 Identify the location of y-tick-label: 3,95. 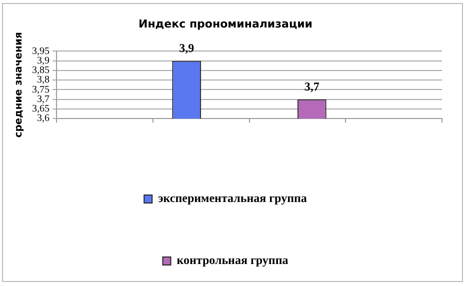
(41, 51).